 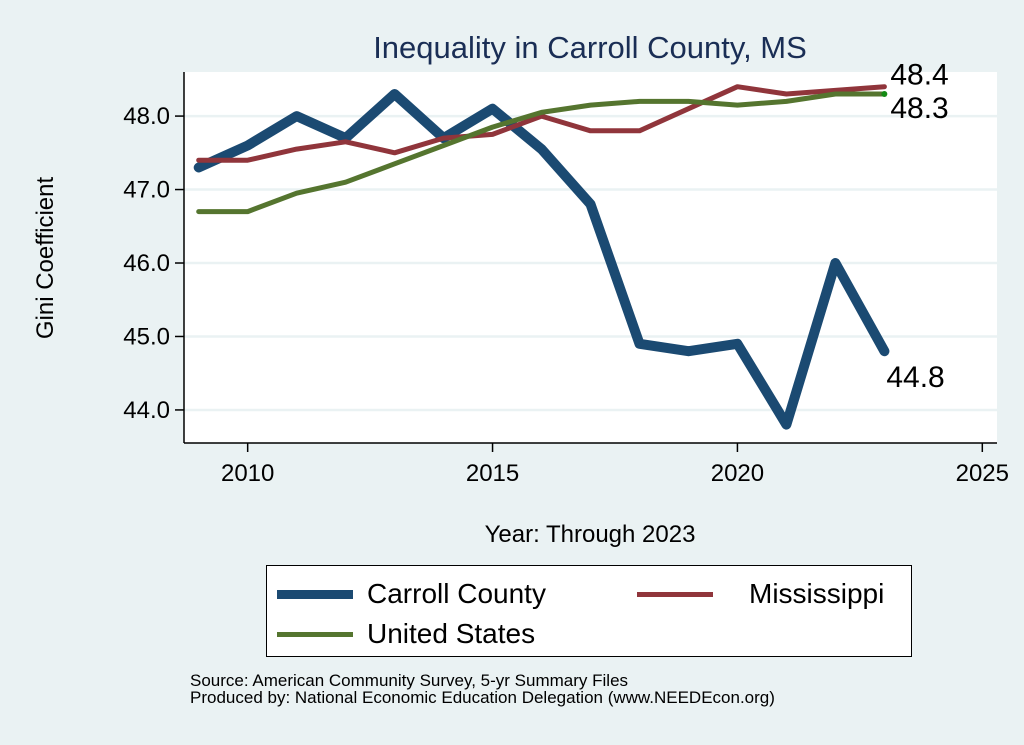 I want to click on y-ticks: 44.0 45.0 46.0 47.0 48.0, so click(x=153, y=263).